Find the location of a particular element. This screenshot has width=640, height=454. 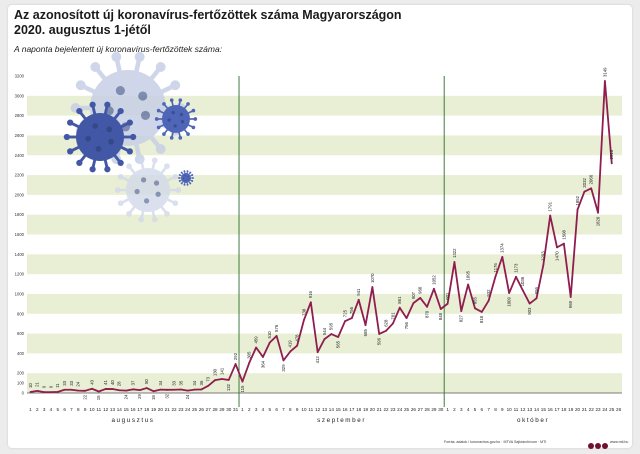

y-tick-label: 1400 is located at coordinates (20, 254).